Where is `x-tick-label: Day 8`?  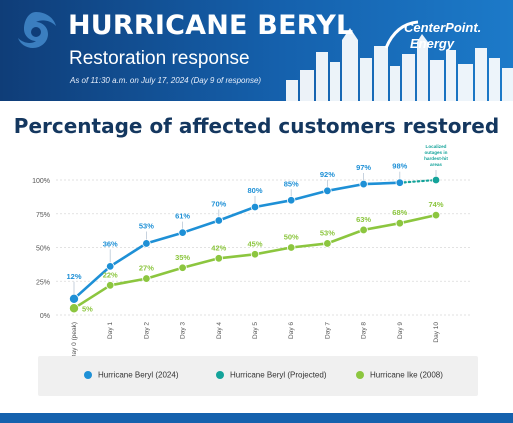
x-tick-label: Day 8 is located at coordinates (364, 330).